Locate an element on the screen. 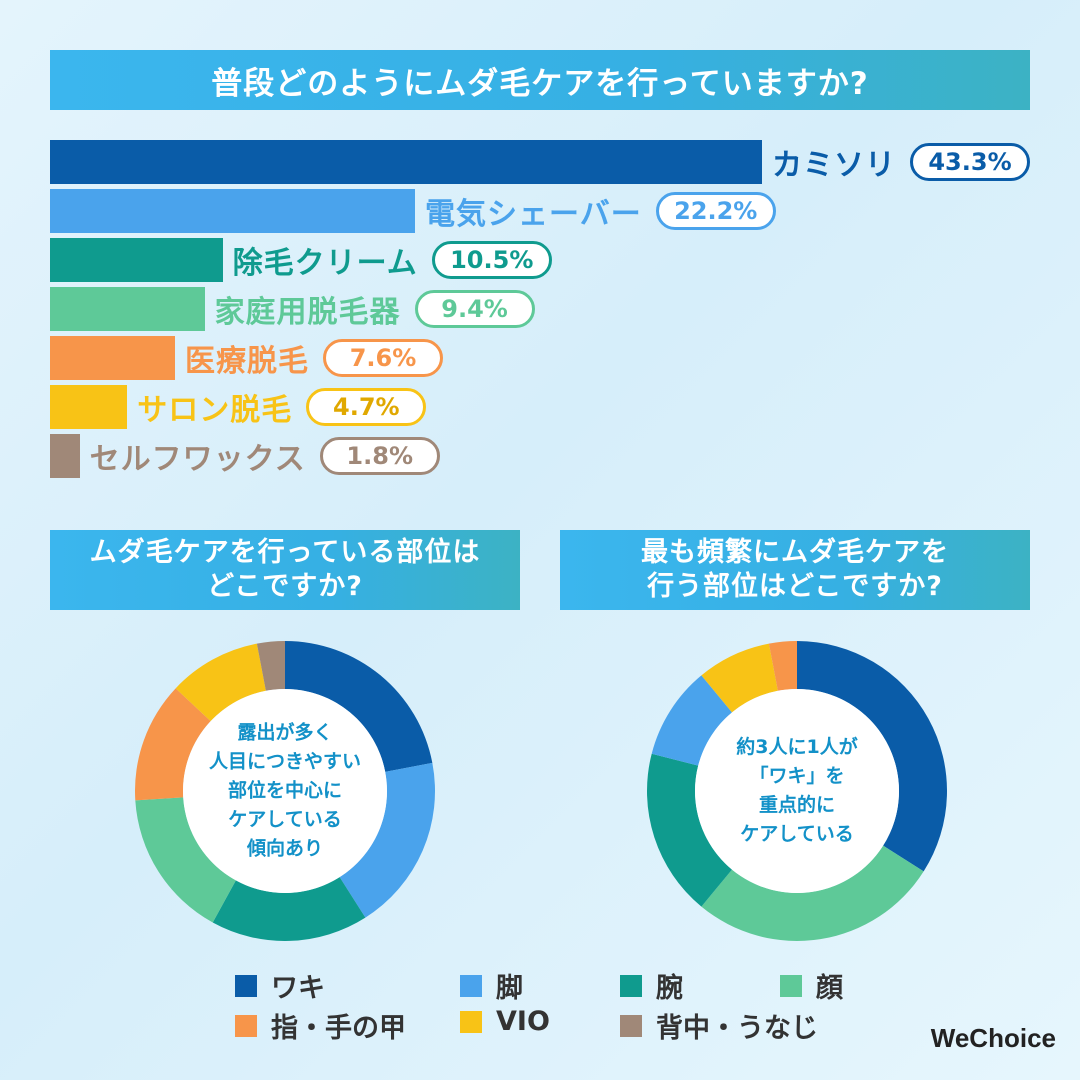 The height and width of the screenshot is (1080, 1080). legend-item: 指・手の甲 is located at coordinates (320, 1025).